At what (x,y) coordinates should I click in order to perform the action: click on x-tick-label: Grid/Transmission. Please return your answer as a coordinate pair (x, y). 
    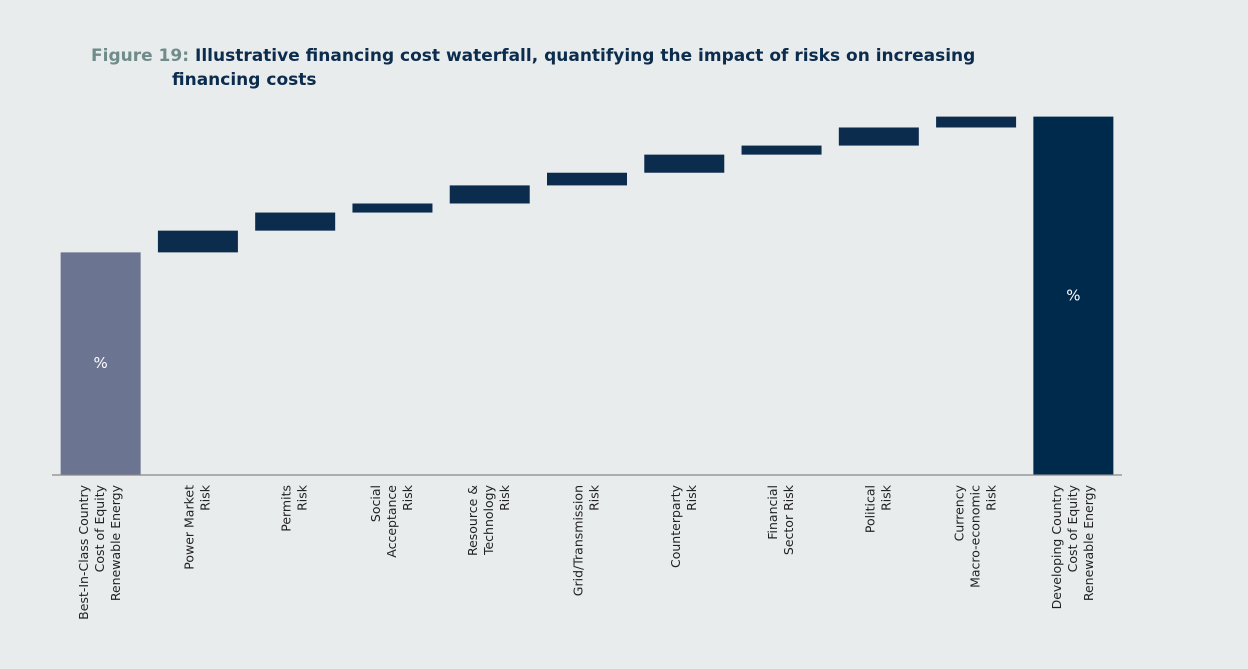
    Looking at the image, I should click on (578, 540).